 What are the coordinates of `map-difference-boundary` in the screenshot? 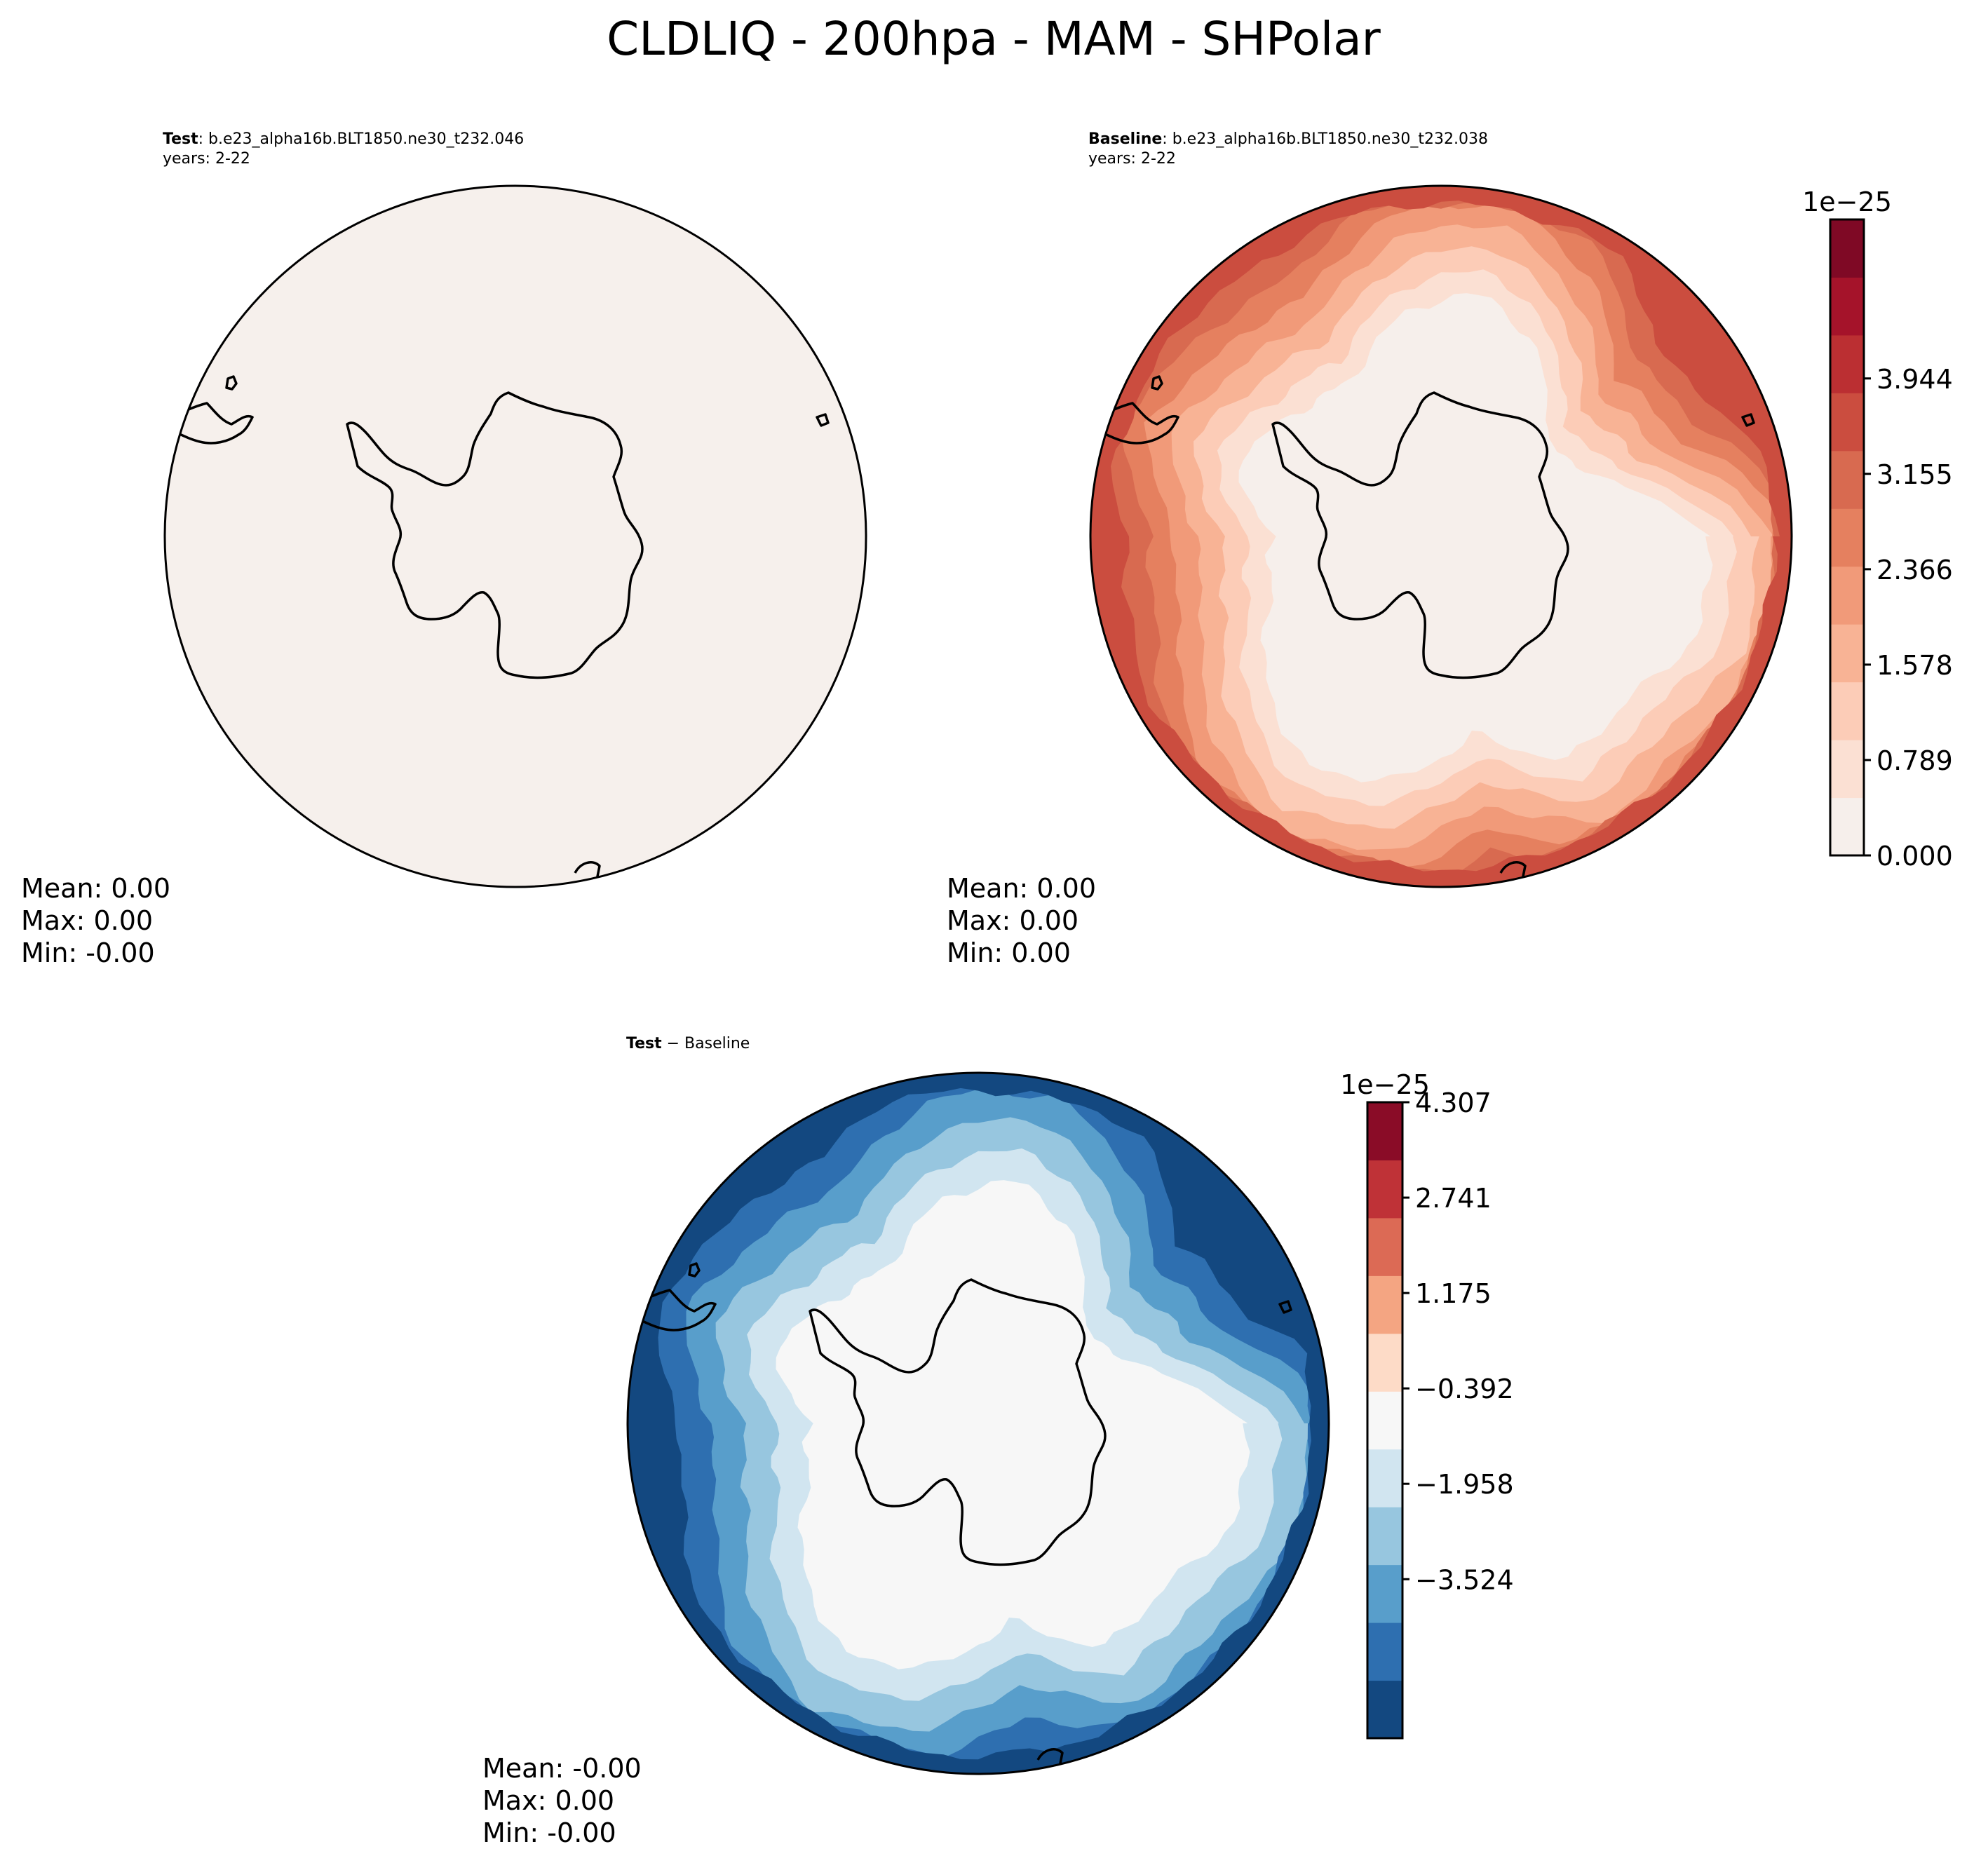 It's located at (978, 1423).